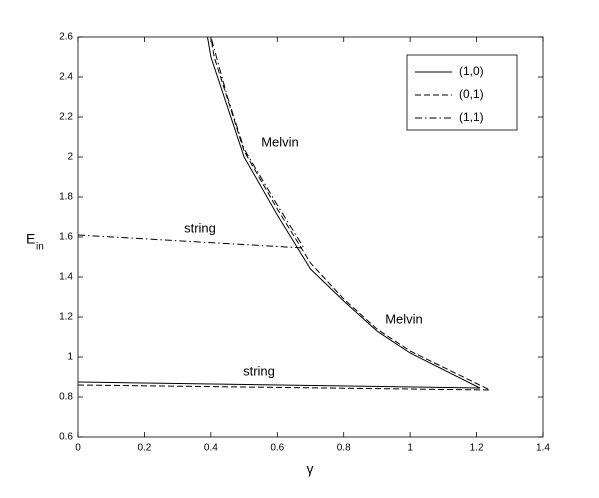  Describe the element at coordinates (40, 247) in the screenshot. I see `y-axis-label-sub: in` at that location.